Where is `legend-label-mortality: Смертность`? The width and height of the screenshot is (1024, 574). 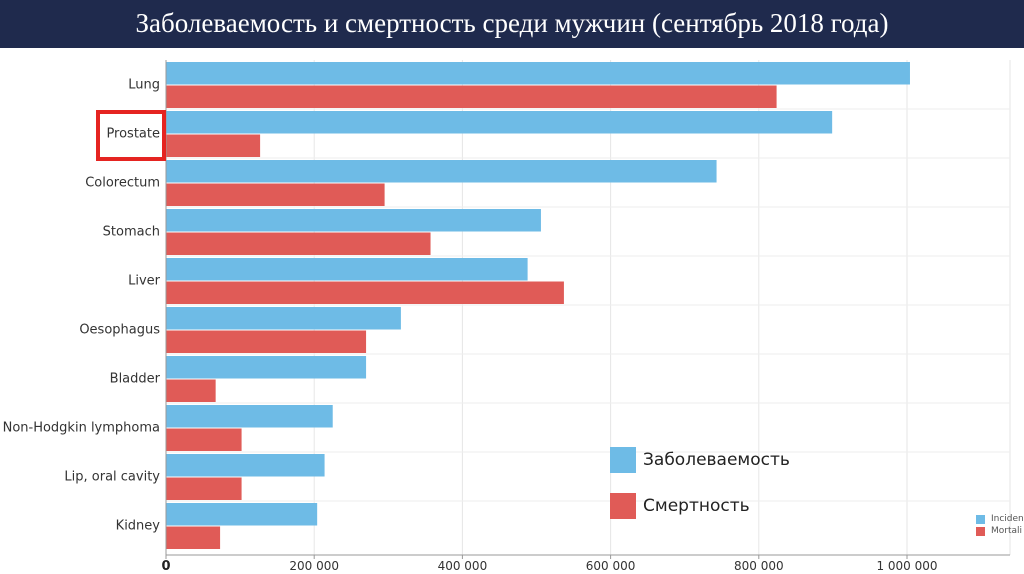 legend-label-mortality: Смертность is located at coordinates (696, 506).